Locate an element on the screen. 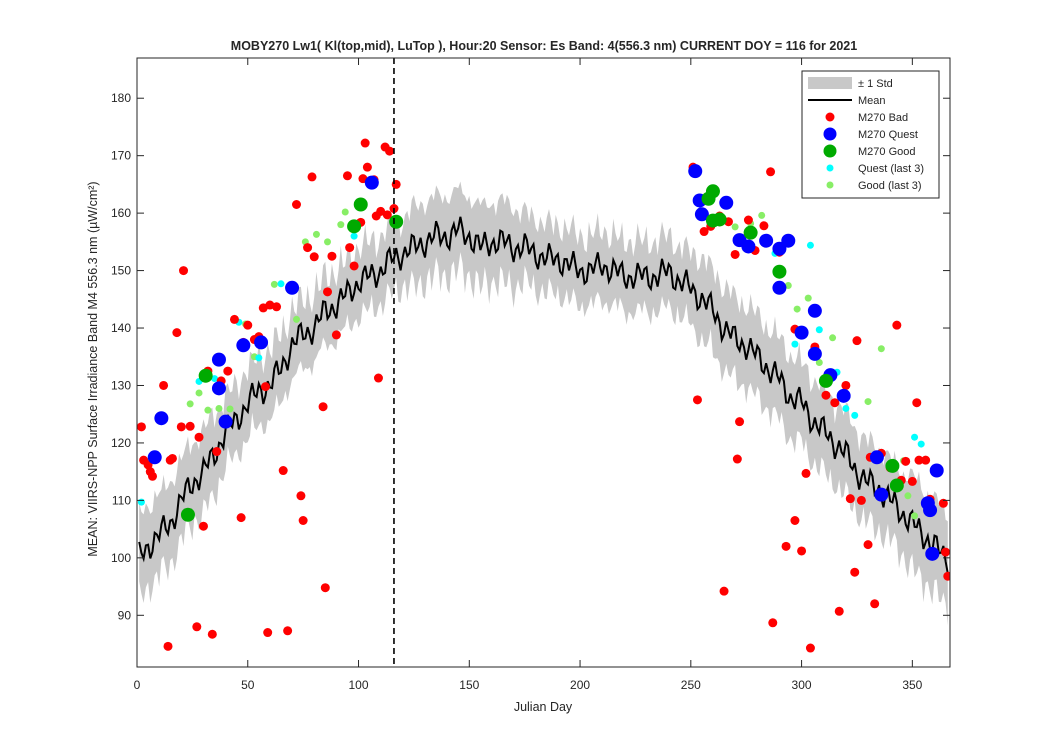 The height and width of the screenshot is (750, 1050). x-tick-label: 150 is located at coordinates (469, 685).